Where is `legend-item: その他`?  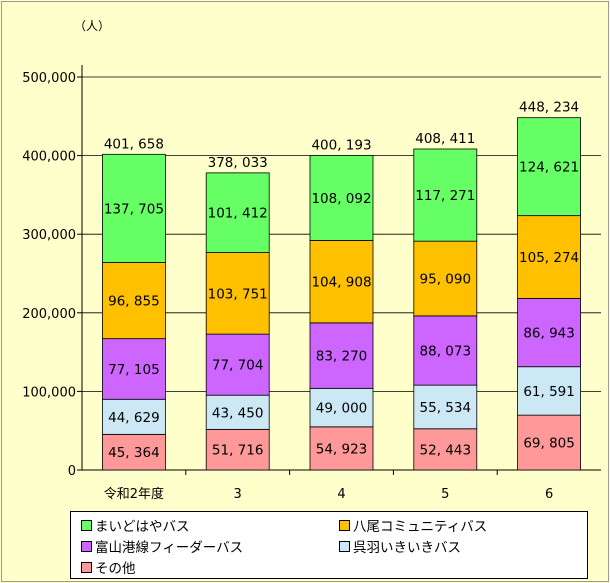
legend-item: その他 is located at coordinates (108, 567).